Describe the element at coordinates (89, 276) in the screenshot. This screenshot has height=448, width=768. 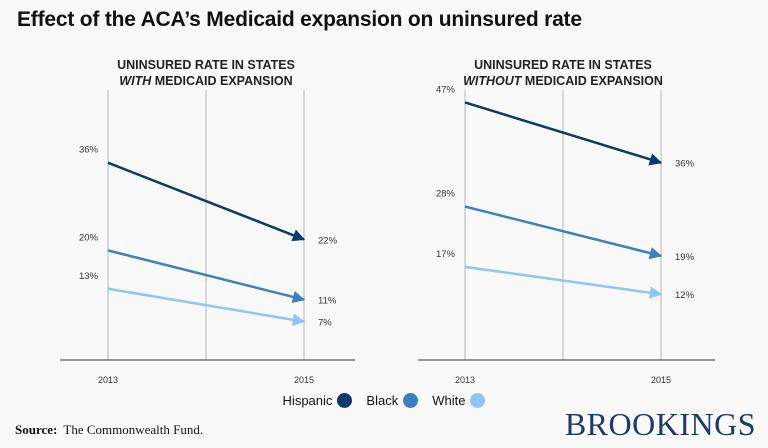
I see `data-label: 13%` at that location.